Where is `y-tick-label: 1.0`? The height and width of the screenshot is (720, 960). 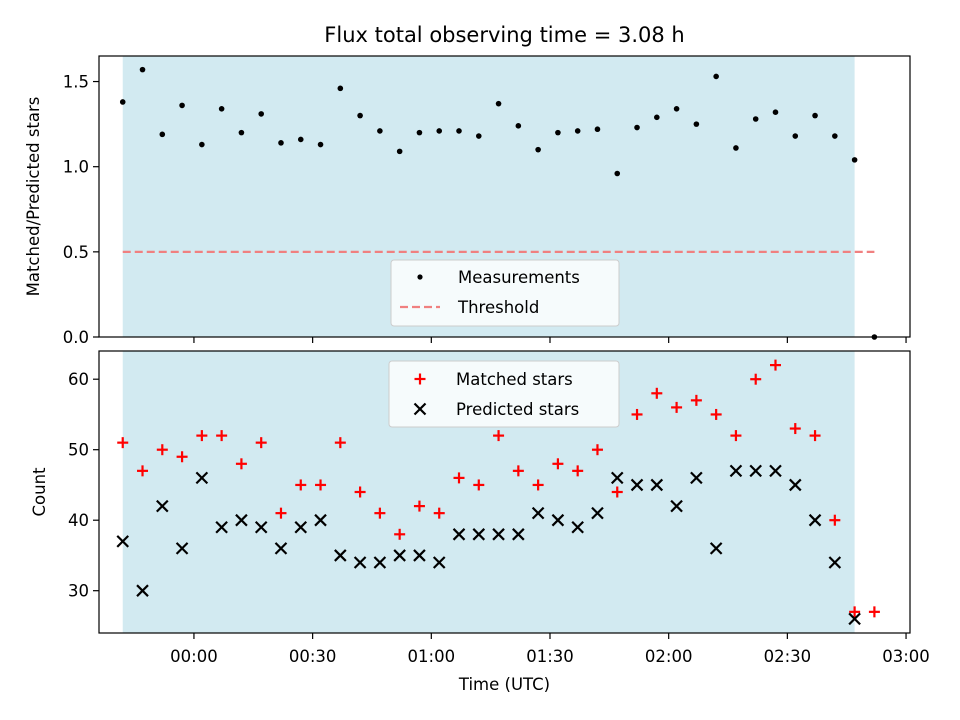
y-tick-label: 1.0 is located at coordinates (76, 167).